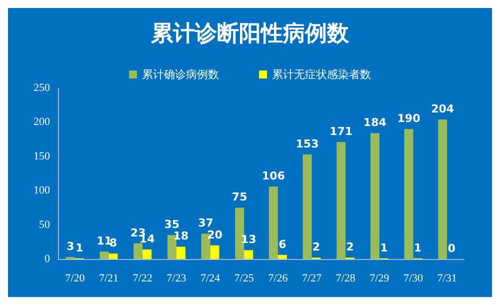  What do you see at coordinates (452, 248) in the screenshot?
I see `data-label: 0` at bounding box center [452, 248].